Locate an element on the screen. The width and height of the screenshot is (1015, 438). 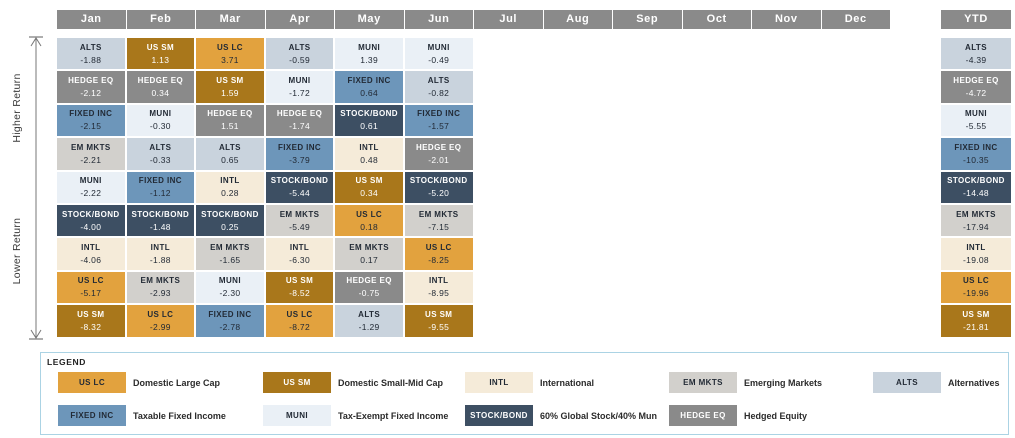
return-value: 0.17 is located at coordinates (369, 260).